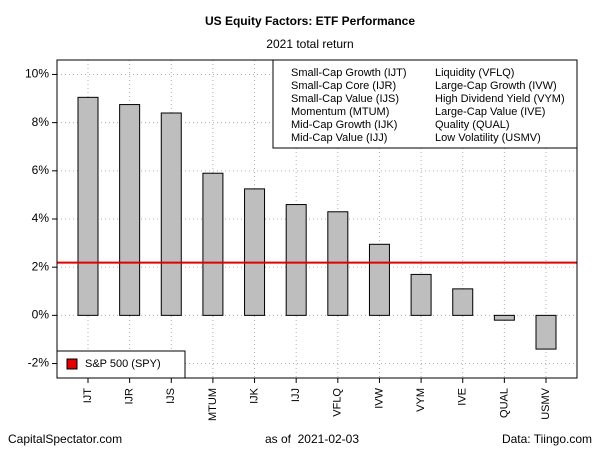 The image size is (600, 450). I want to click on y-tick-label: 4%, so click(41, 218).